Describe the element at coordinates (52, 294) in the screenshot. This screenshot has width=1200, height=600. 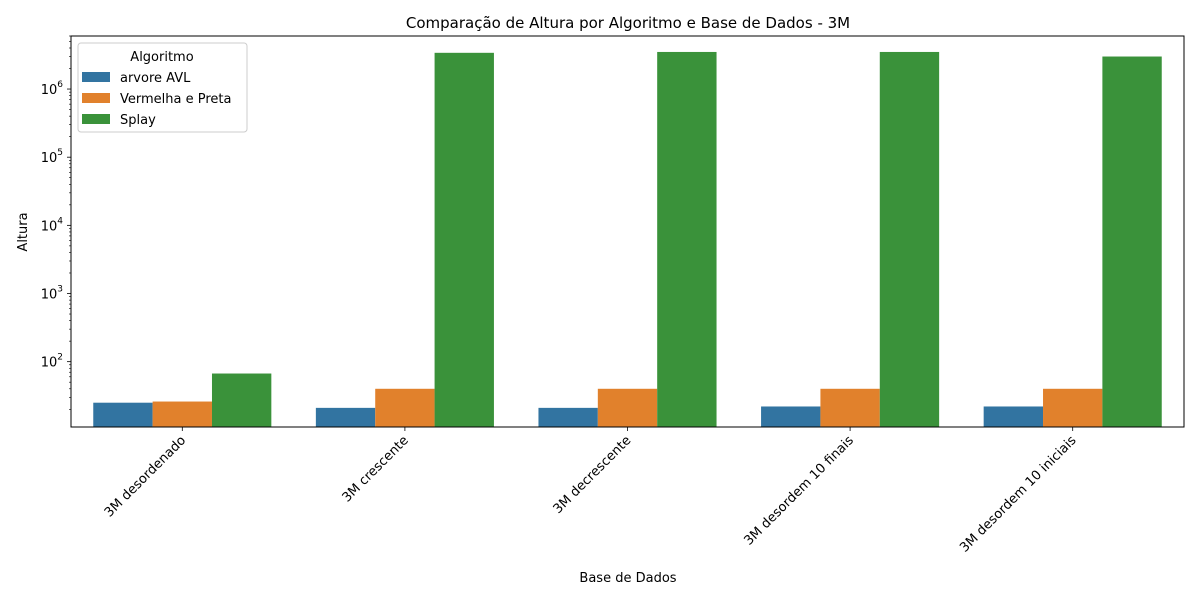
I see `y-tick-label: 10³` at that location.